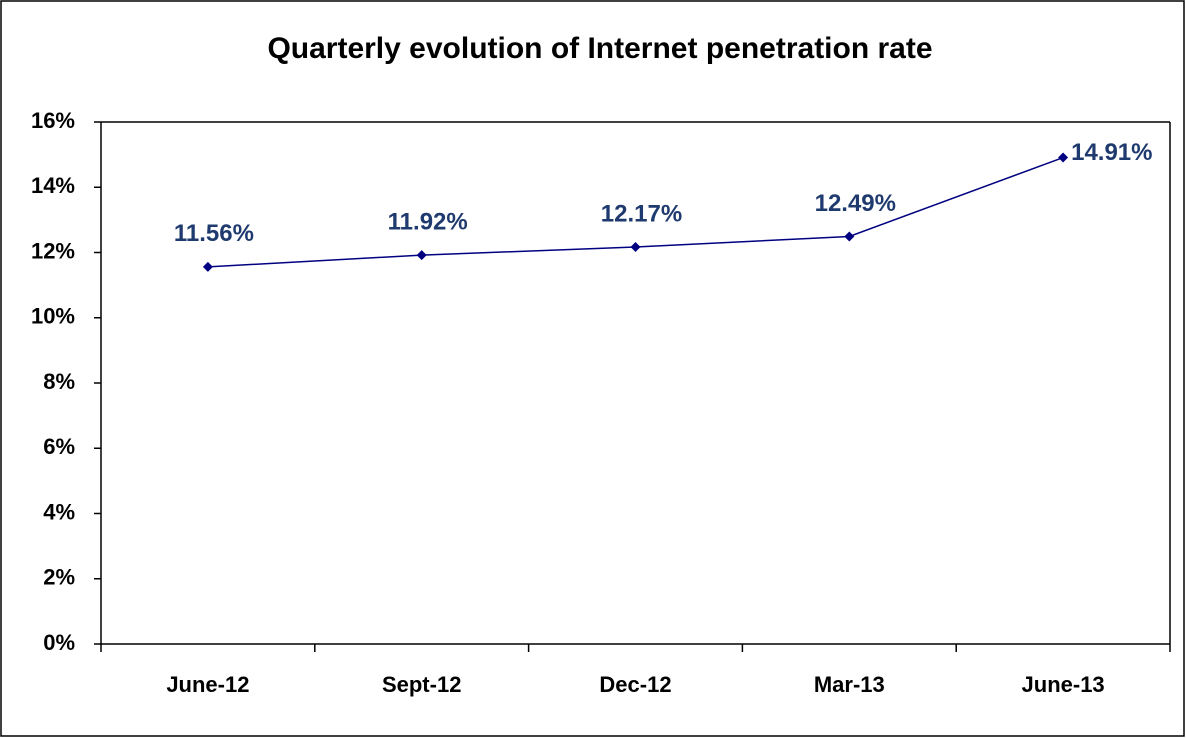  I want to click on x-tick-label: June-12, so click(207, 684).